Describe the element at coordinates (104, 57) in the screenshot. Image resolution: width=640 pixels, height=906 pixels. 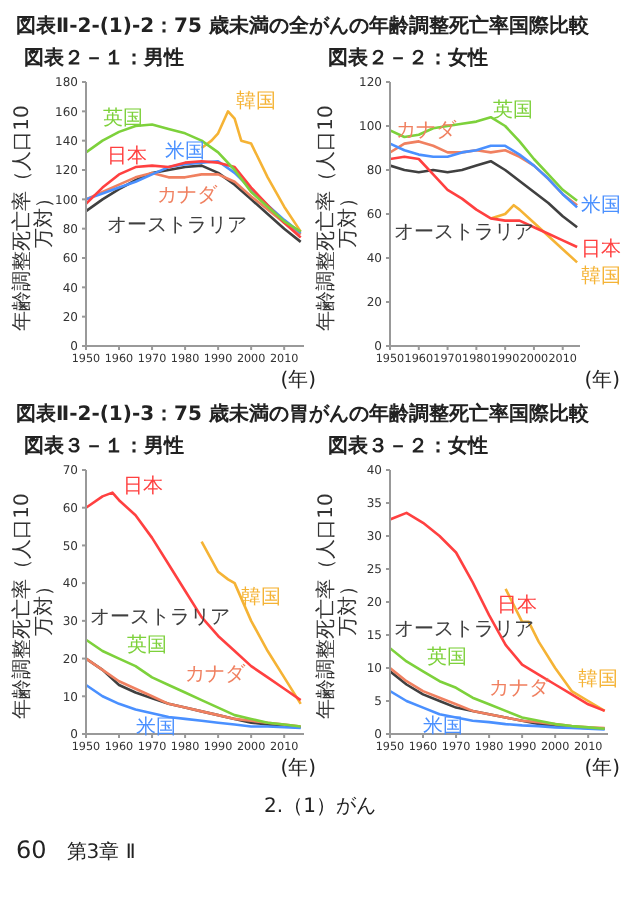
I see `chart-subtitle: 図表２－１：男性` at that location.